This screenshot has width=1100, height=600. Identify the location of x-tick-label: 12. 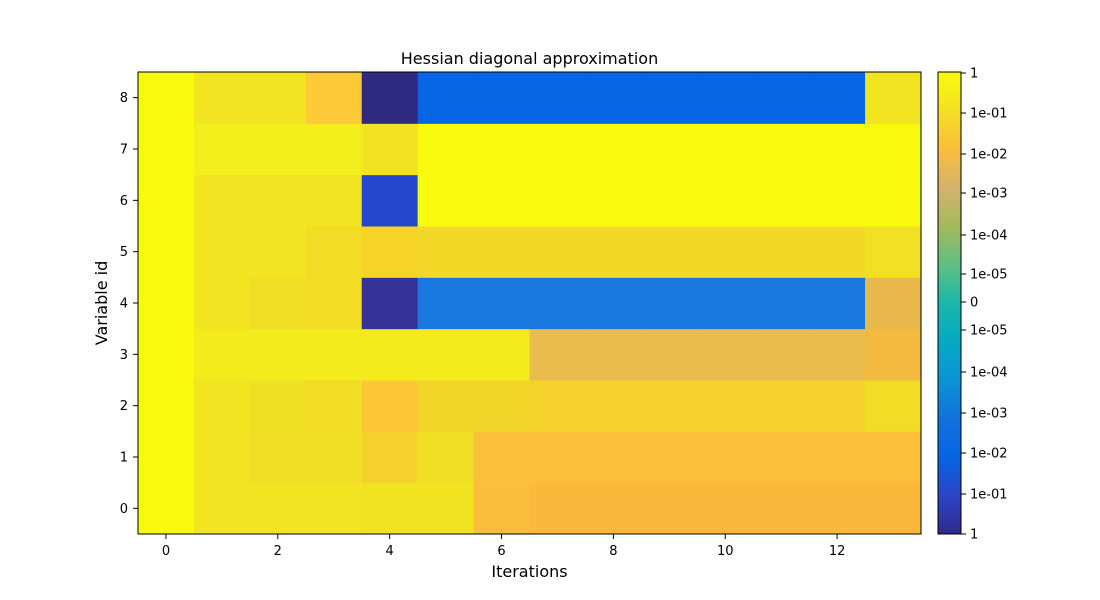
(837, 551).